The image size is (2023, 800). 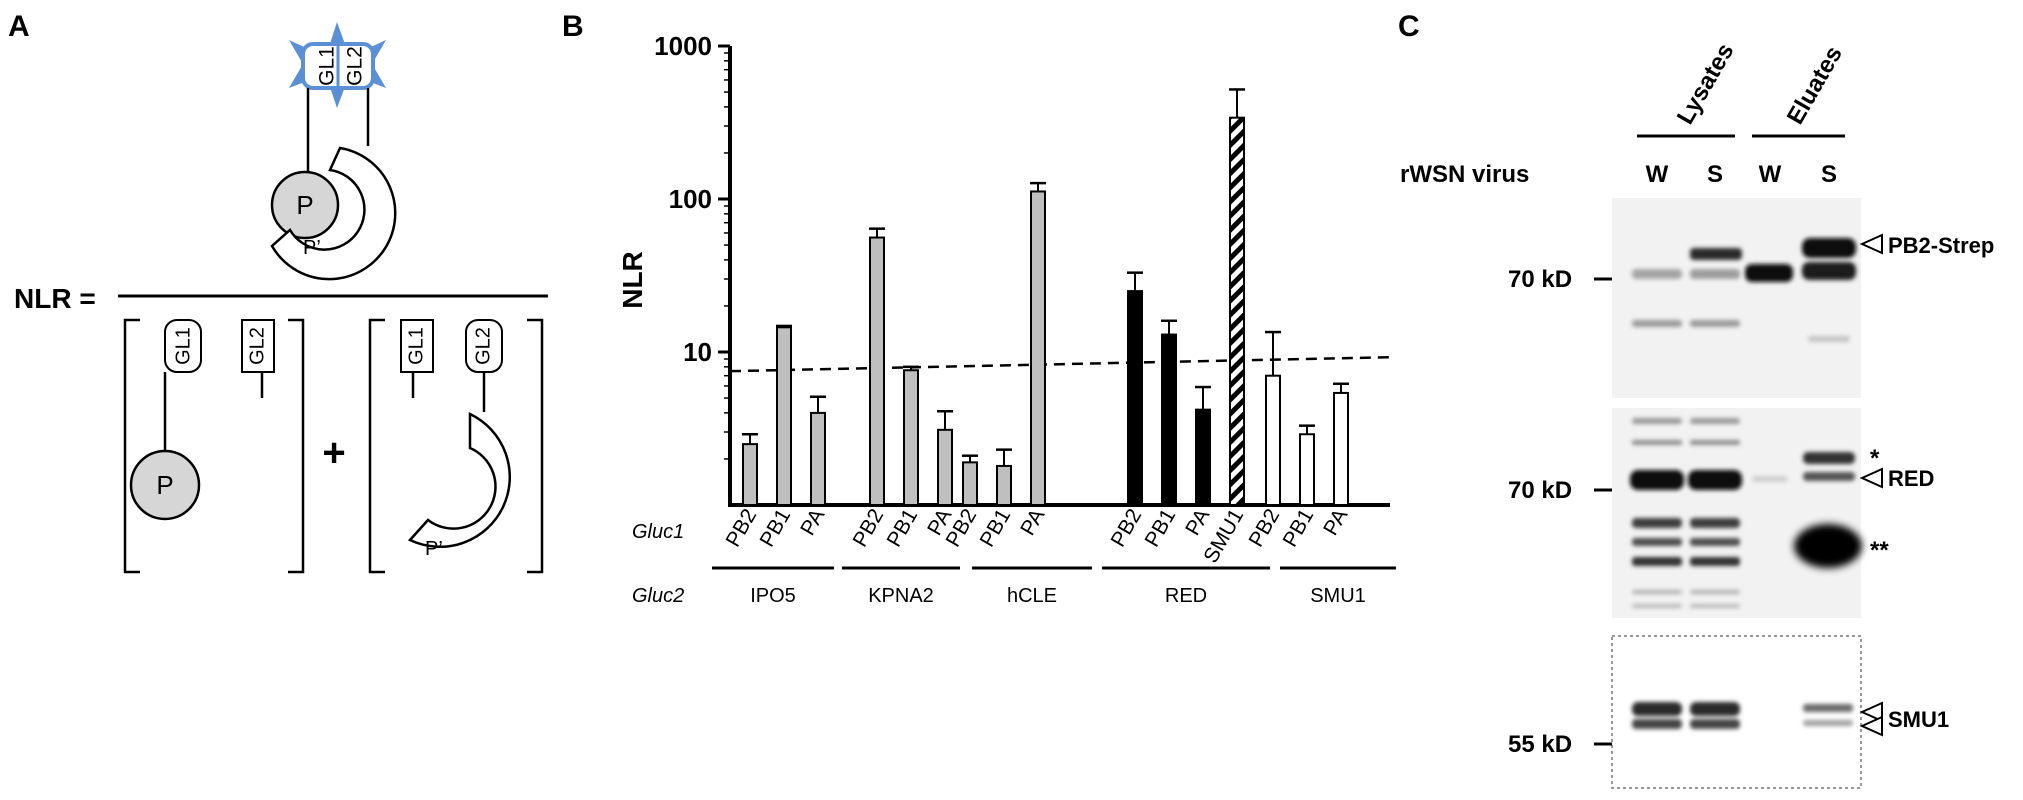 What do you see at coordinates (945, 467) in the screenshot?
I see `bar-KPNA2-PA` at bounding box center [945, 467].